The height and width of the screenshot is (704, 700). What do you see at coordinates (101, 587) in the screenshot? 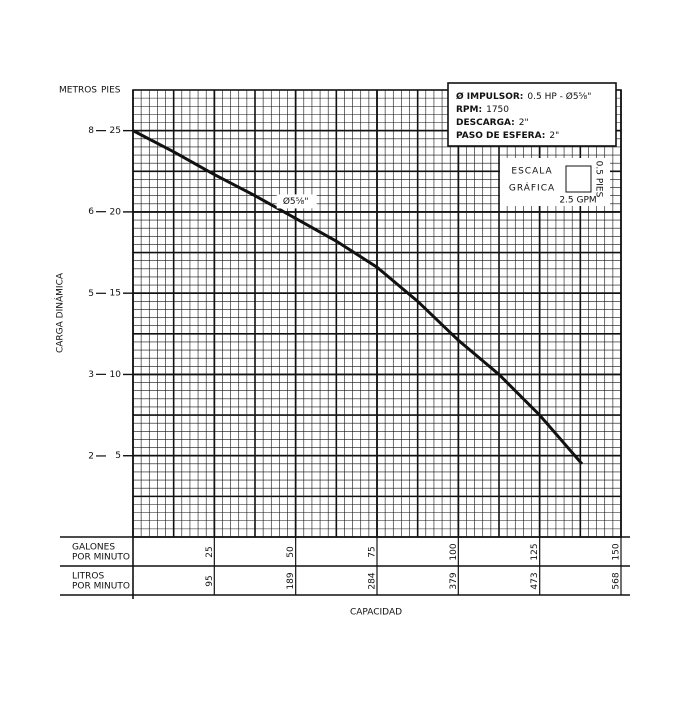
I see `x-row2-label: POR MINUTO` at bounding box center [101, 587].